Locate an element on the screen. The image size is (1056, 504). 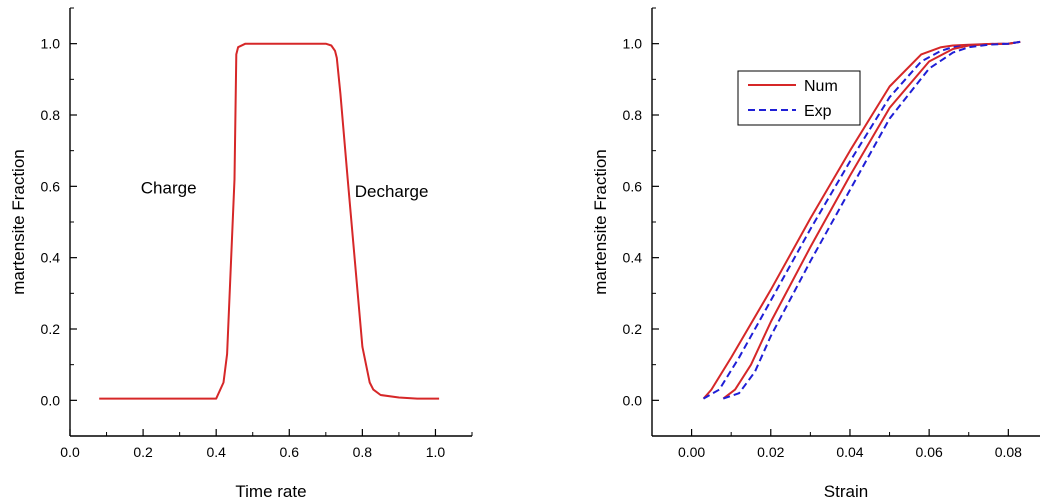
annotation-decharge: Decharge is located at coordinates (392, 191).